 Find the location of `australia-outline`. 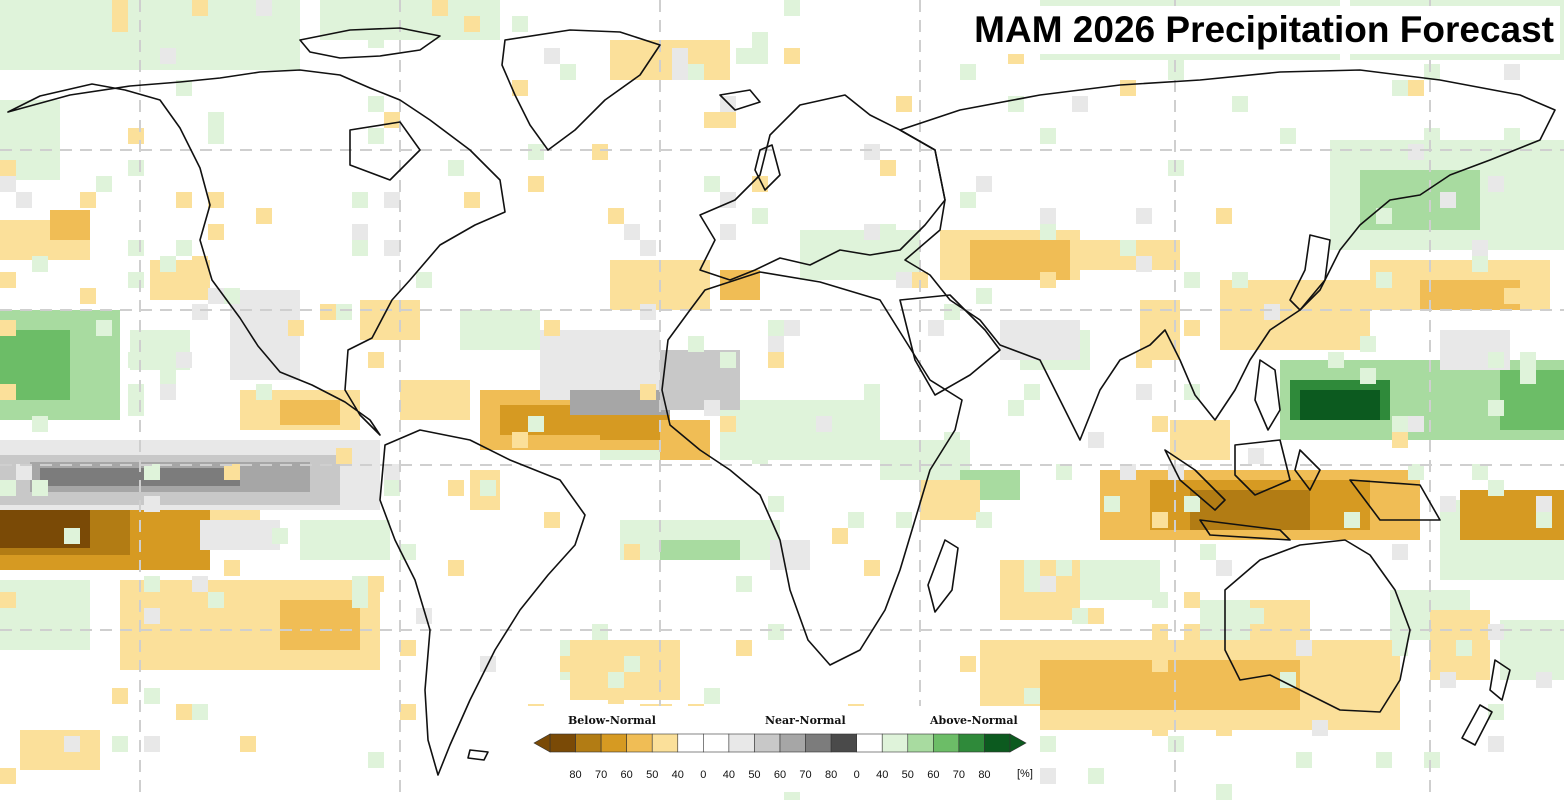

australia-outline is located at coordinates (1317, 626).